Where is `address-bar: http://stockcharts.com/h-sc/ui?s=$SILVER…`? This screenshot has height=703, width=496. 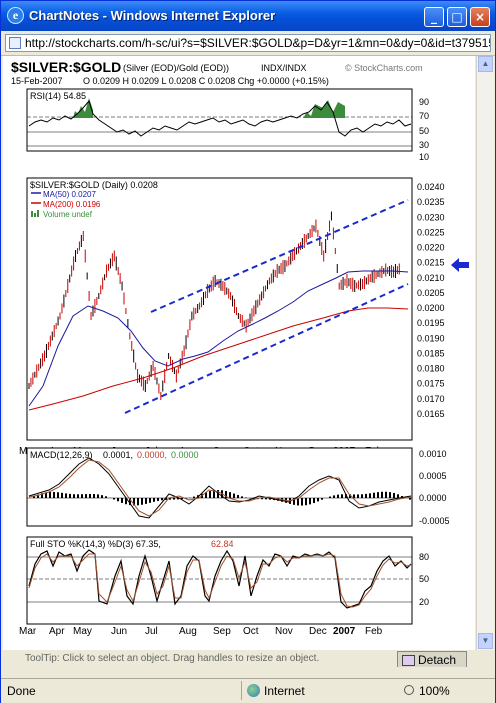 address-bar: http://stockcharts.com/h-sc/ui?s=$SILVER… is located at coordinates (248, 43).